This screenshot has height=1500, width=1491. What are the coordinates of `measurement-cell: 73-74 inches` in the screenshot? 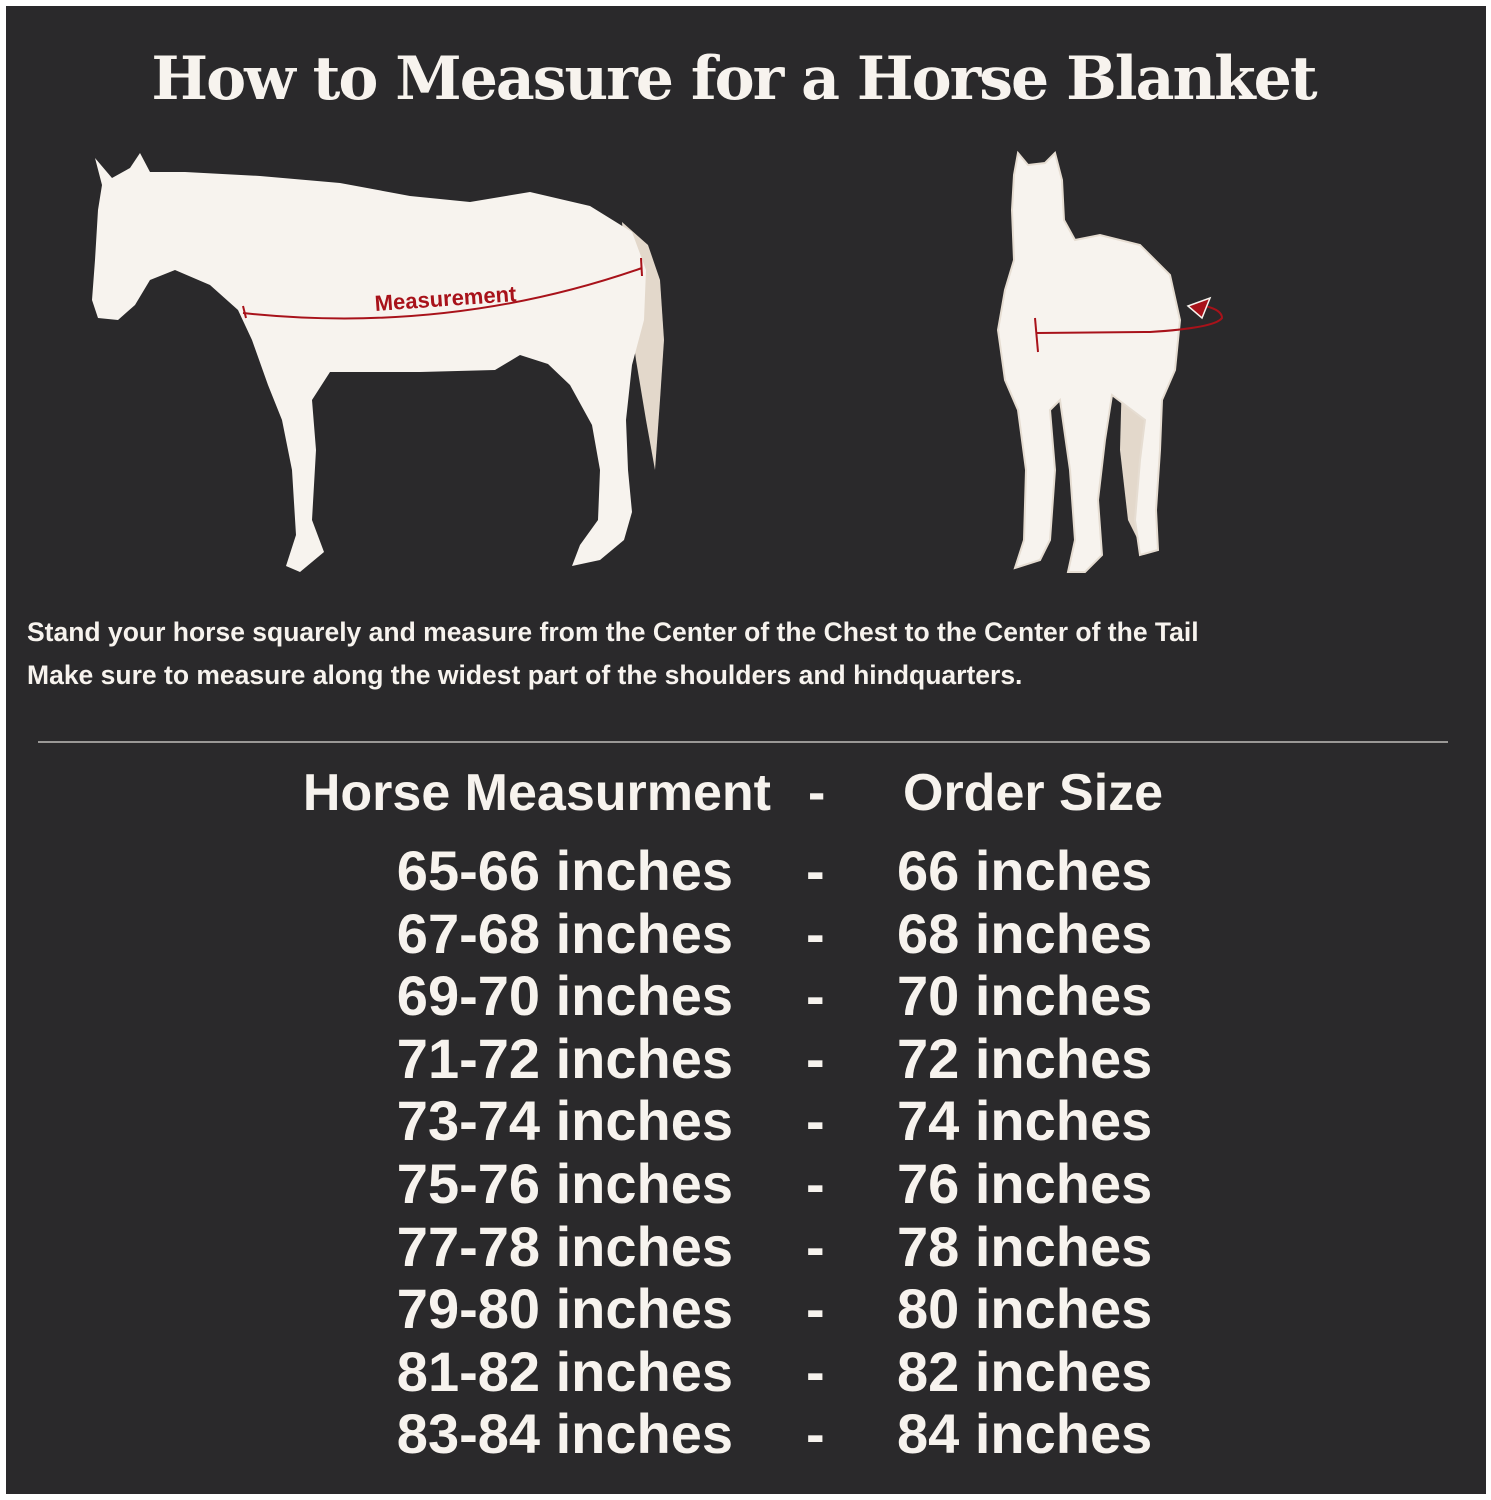 It's located at (564, 1121).